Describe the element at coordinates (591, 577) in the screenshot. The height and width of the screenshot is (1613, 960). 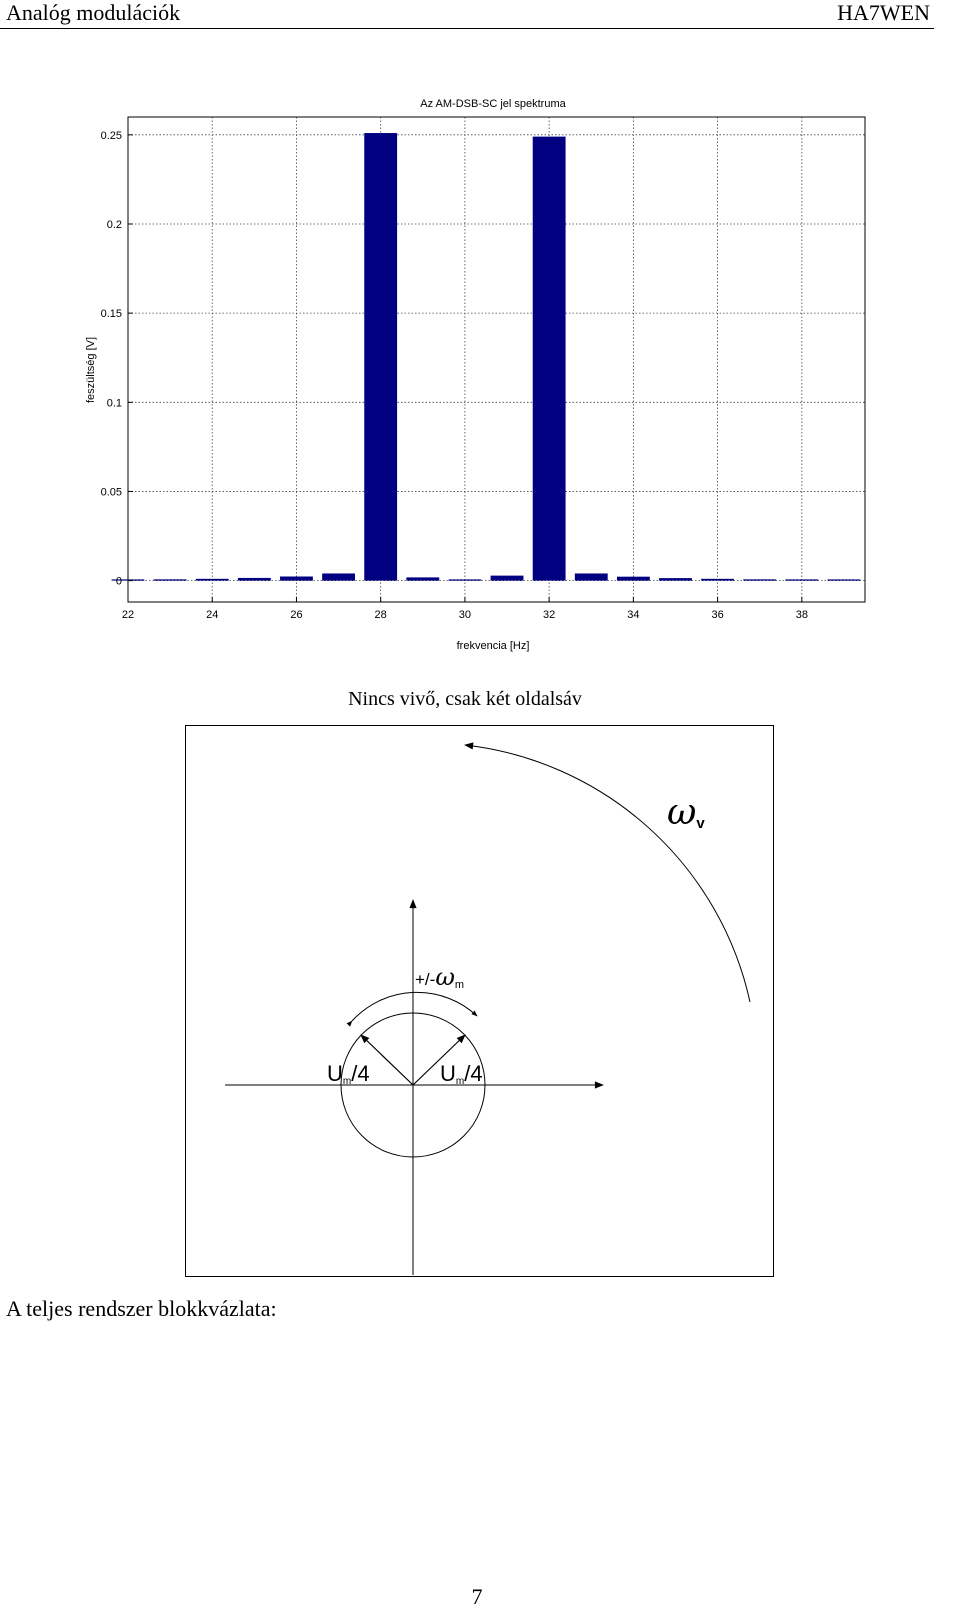
I see `bar-33hz` at that location.